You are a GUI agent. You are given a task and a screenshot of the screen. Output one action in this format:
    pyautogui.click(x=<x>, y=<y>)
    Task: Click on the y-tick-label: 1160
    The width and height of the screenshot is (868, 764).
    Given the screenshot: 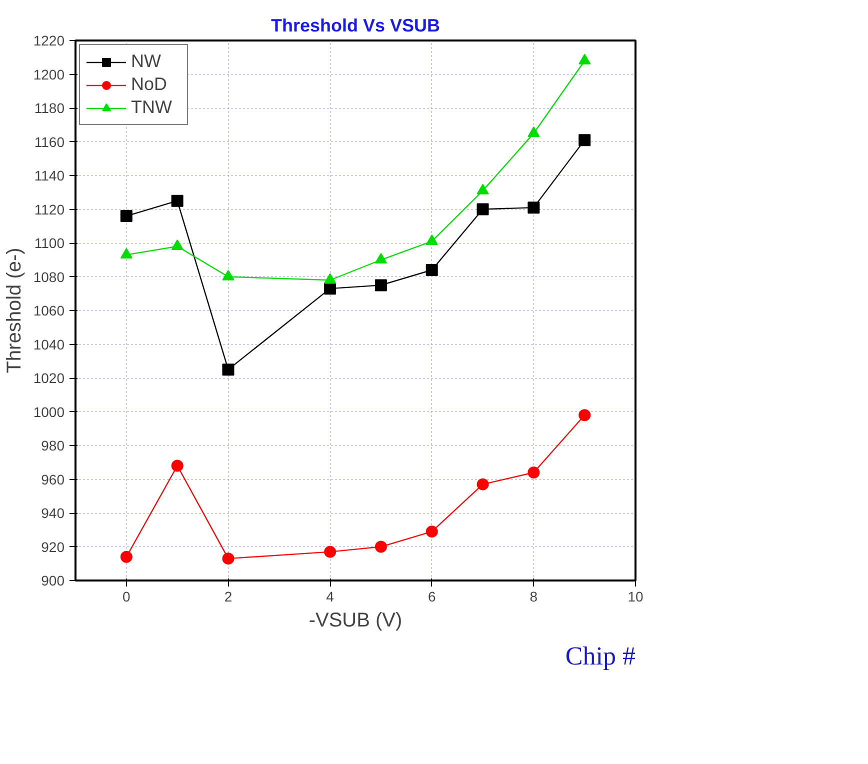 What is the action you would take?
    pyautogui.click(x=49, y=142)
    